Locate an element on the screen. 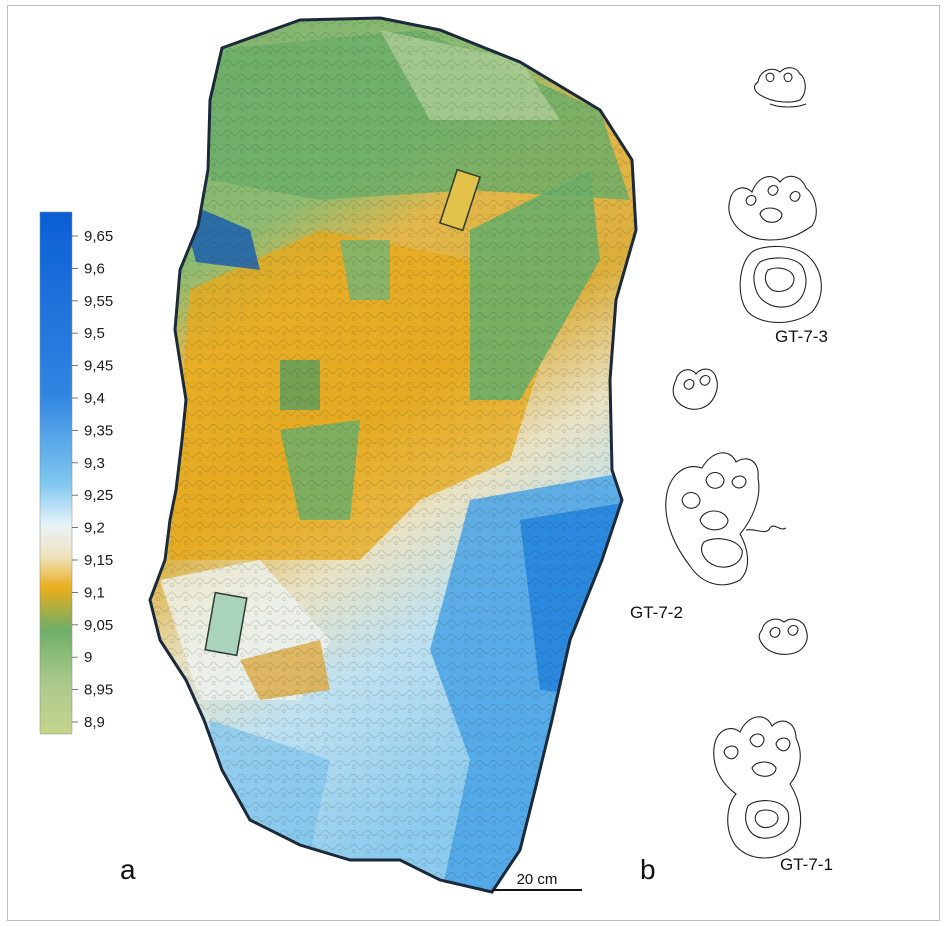 This screenshot has height=926, width=947. legend-tick-label: 8,9 is located at coordinates (94, 722).